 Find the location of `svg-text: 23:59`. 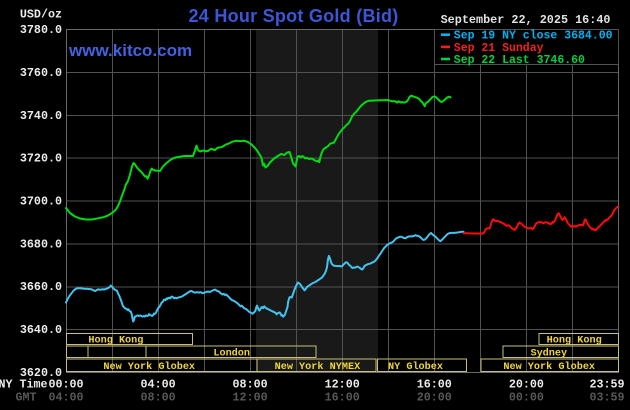

svg-text: 23:59 is located at coordinates (606, 385).